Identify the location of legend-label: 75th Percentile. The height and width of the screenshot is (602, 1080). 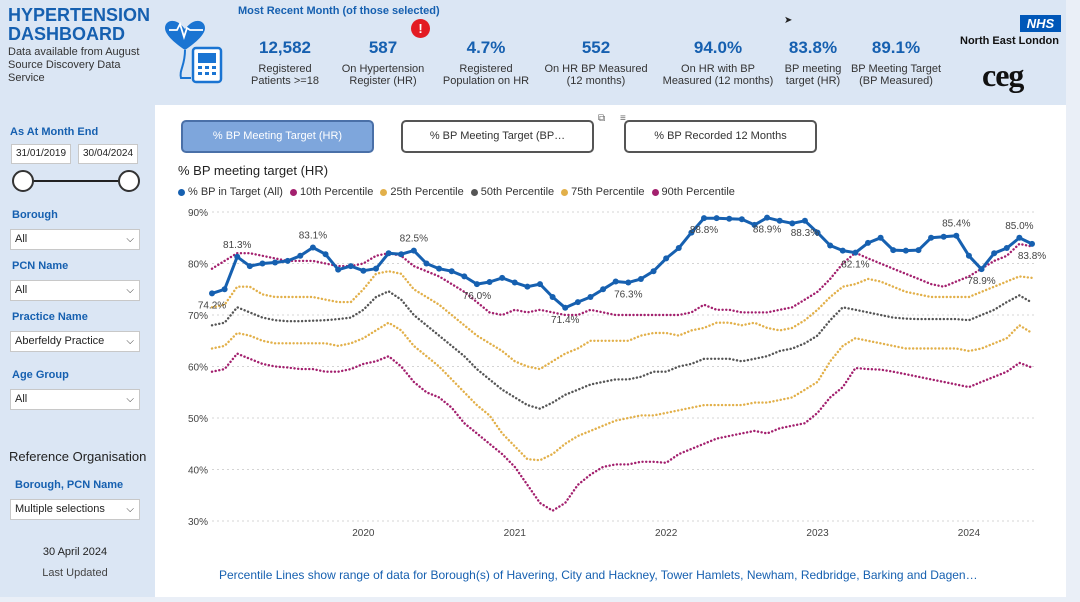
(608, 192).